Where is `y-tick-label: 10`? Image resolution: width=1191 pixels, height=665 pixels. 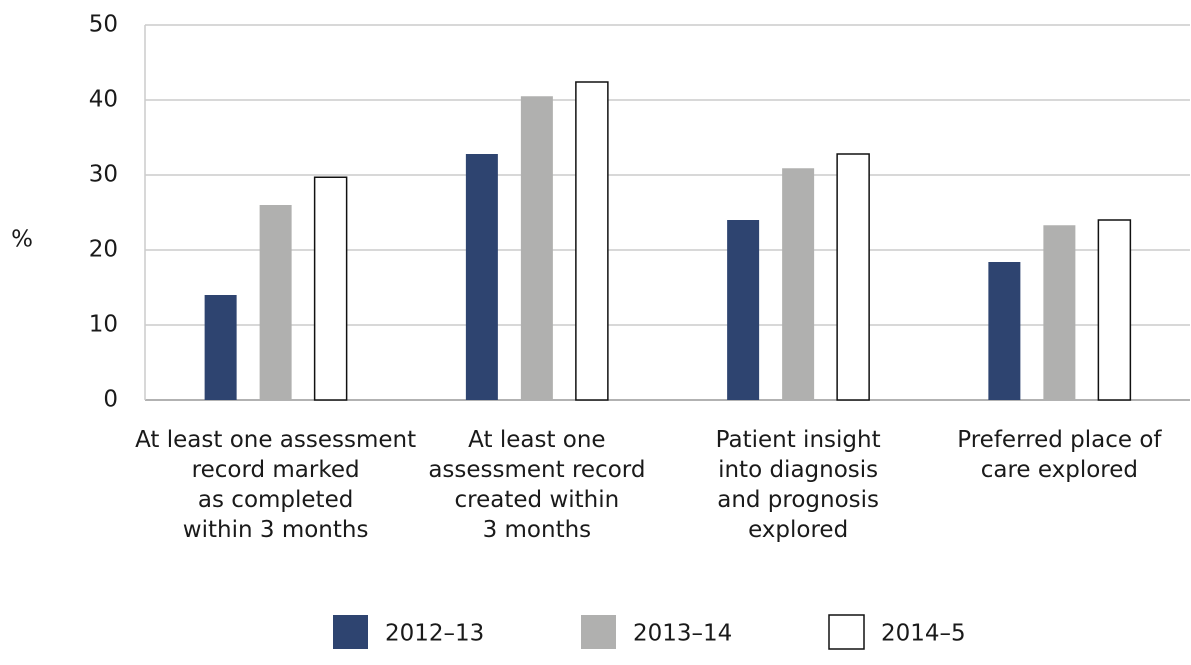 y-tick-label: 10 is located at coordinates (103, 325).